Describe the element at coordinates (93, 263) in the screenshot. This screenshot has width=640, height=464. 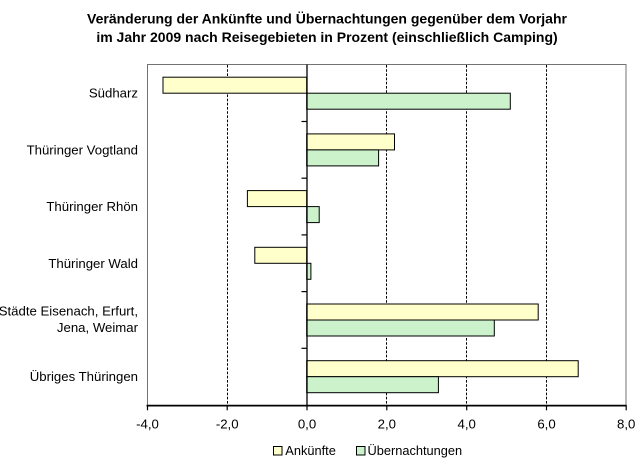
I see `svg-text: Thüringer Wald` at that location.